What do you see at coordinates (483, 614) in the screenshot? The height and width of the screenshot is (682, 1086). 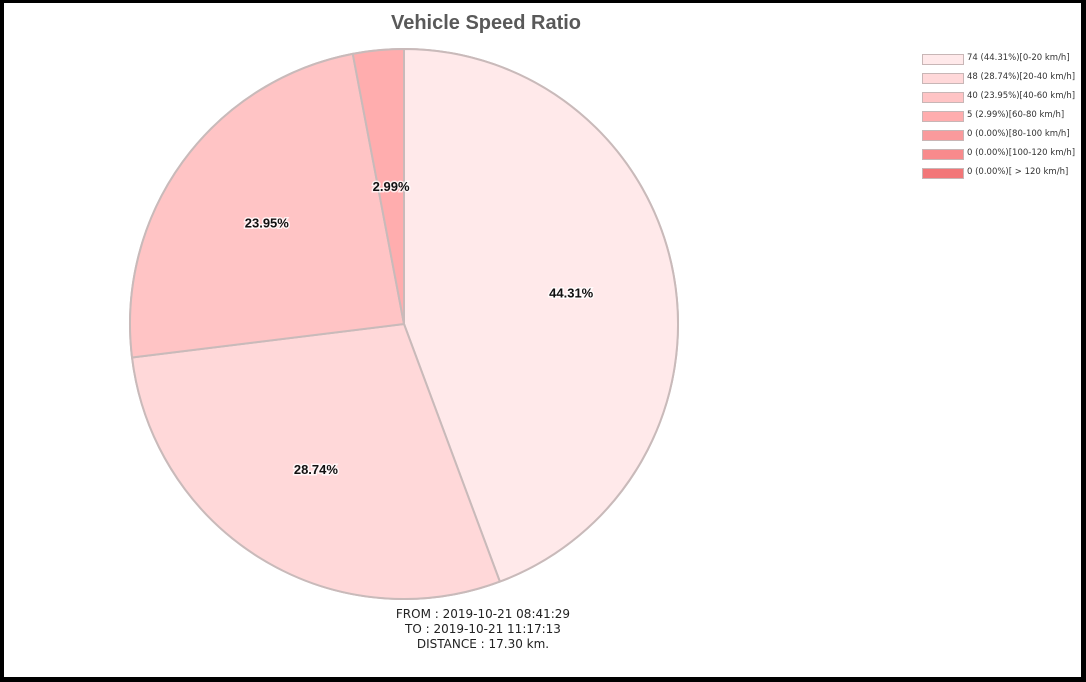 I see `from-timestamp: FROM : 2019-10-21 08:41:29` at bounding box center [483, 614].